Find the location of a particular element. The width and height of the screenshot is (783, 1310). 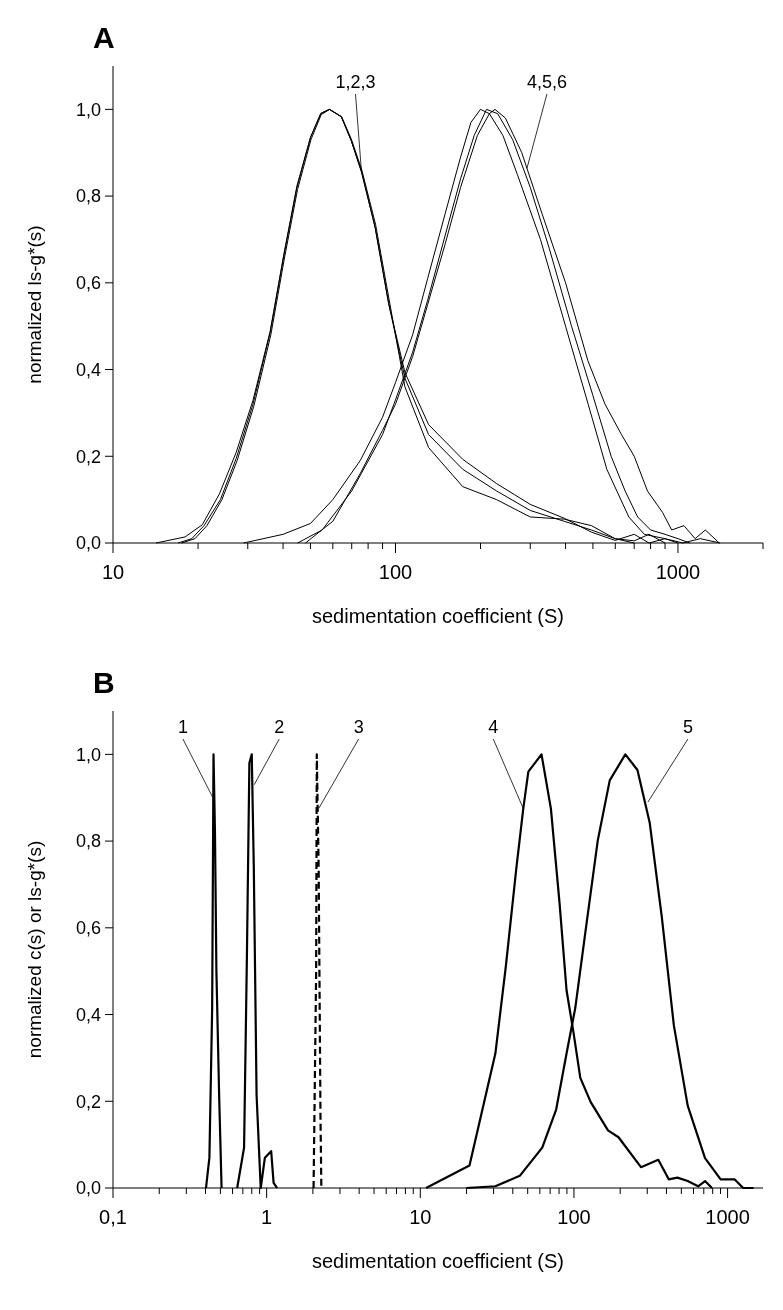

annotation: 4,5,6 is located at coordinates (546, 82).